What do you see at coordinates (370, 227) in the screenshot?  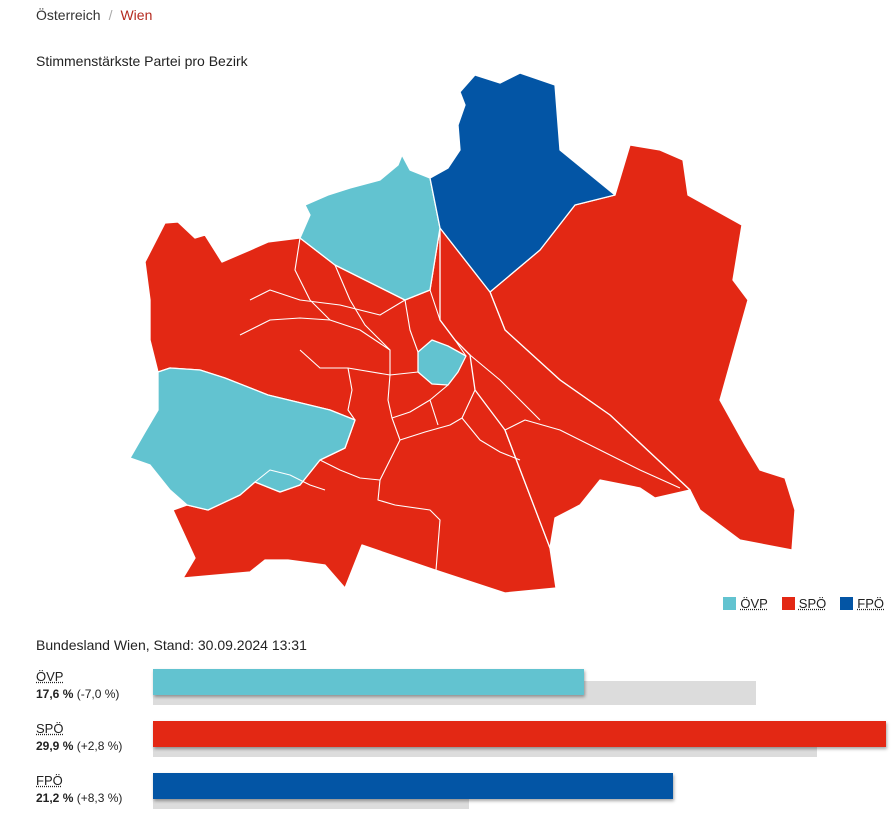 I see `map-region-oevp-north` at bounding box center [370, 227].